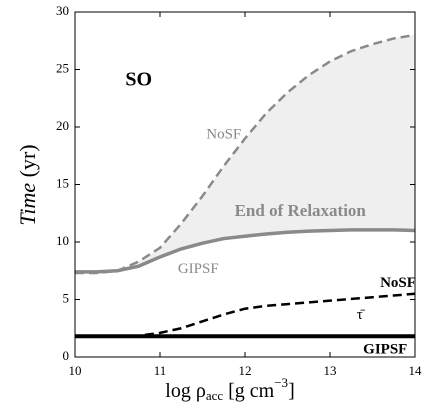 This screenshot has height=412, width=436. I want to click on annotation: End of Relaxation, so click(301, 210).